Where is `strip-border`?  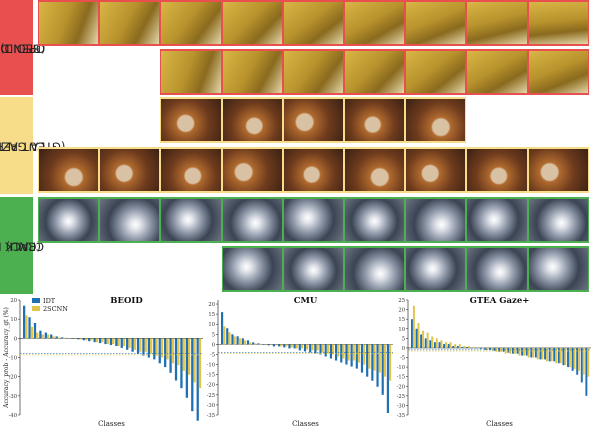 strip-border is located at coordinates (405, 269).